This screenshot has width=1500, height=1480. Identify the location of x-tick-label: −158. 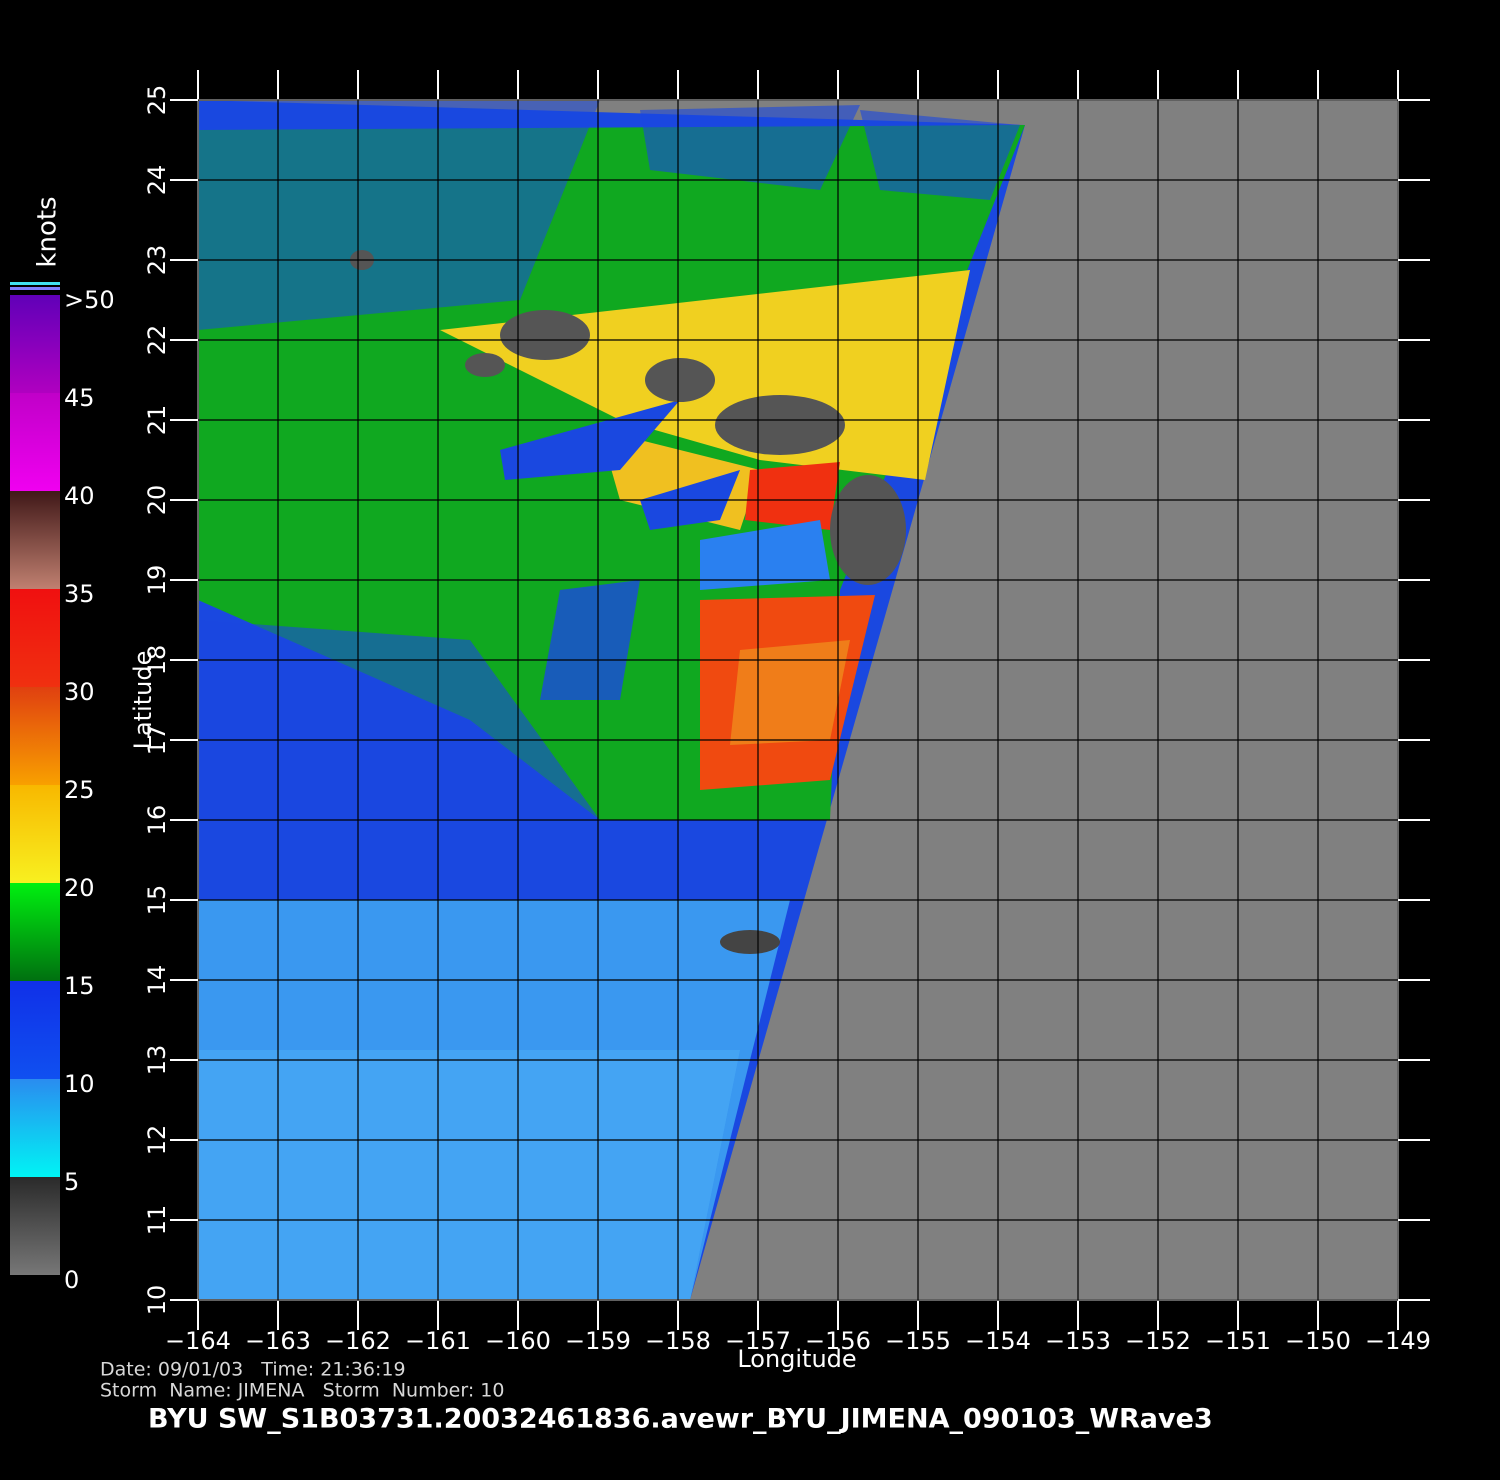
(678, 1341).